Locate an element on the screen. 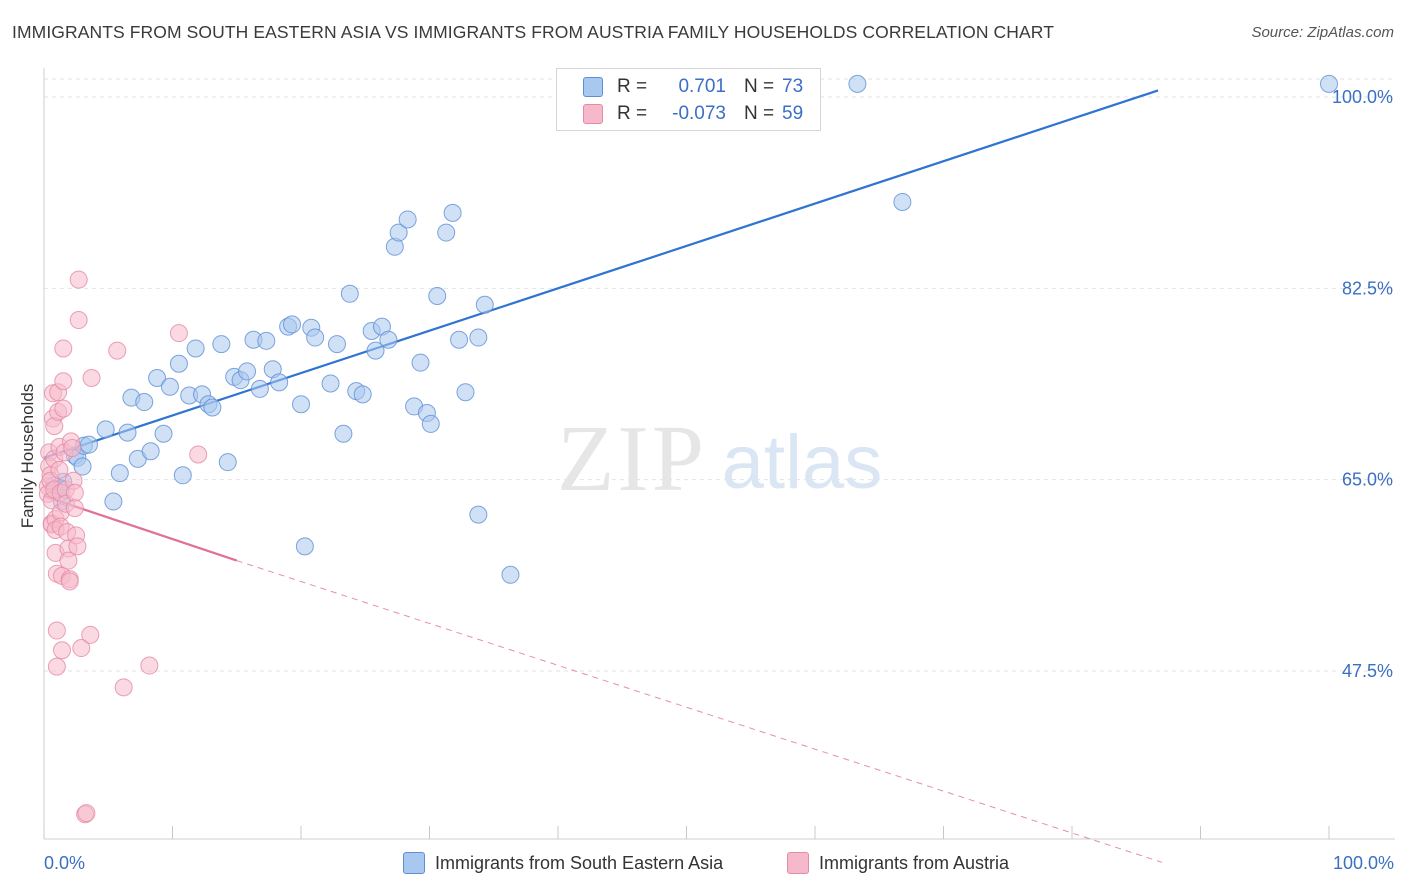 This screenshot has height=892, width=1406. y-tick-label: 47.5% is located at coordinates (1367, 671).